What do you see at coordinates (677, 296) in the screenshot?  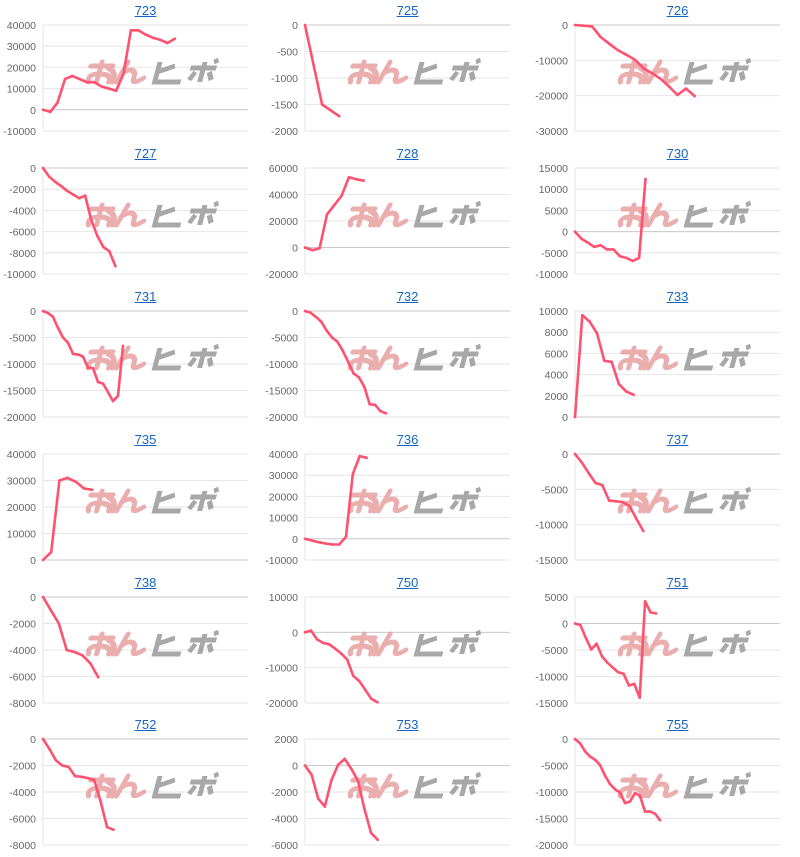 I see `chart-title-link: 733` at bounding box center [677, 296].